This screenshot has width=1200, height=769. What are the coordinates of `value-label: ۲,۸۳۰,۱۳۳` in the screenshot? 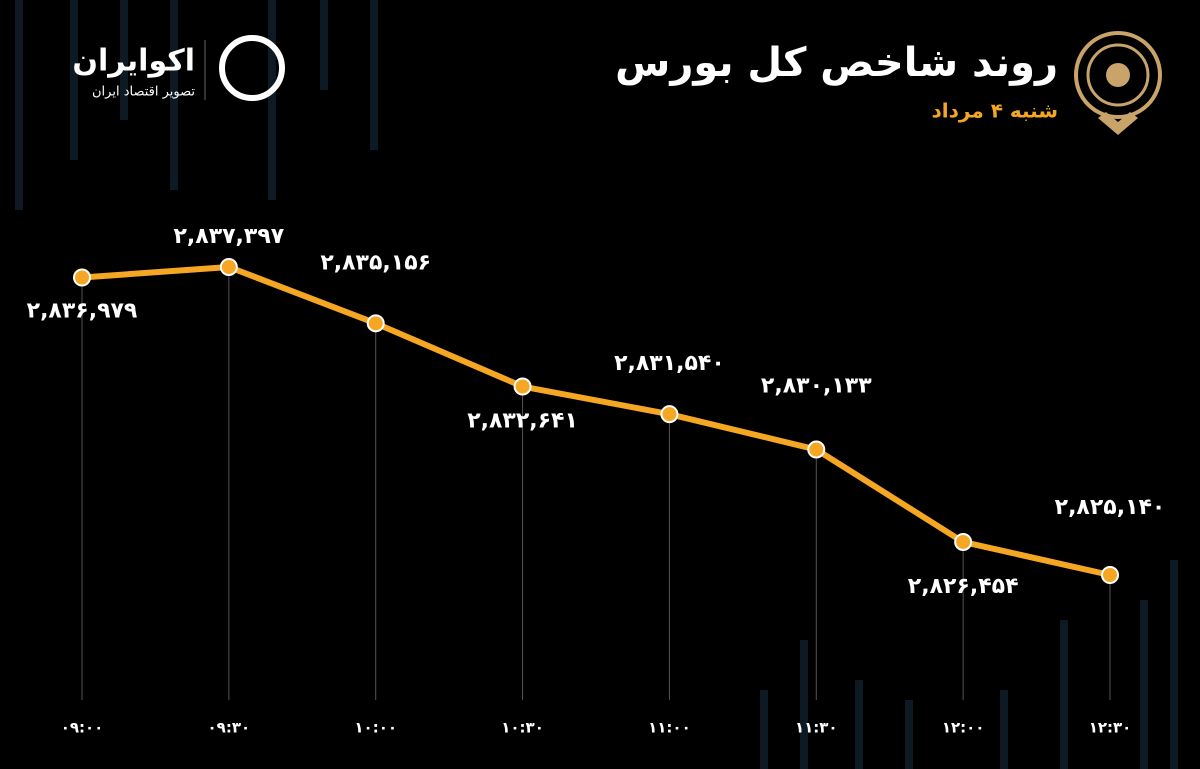 It's located at (816, 386).